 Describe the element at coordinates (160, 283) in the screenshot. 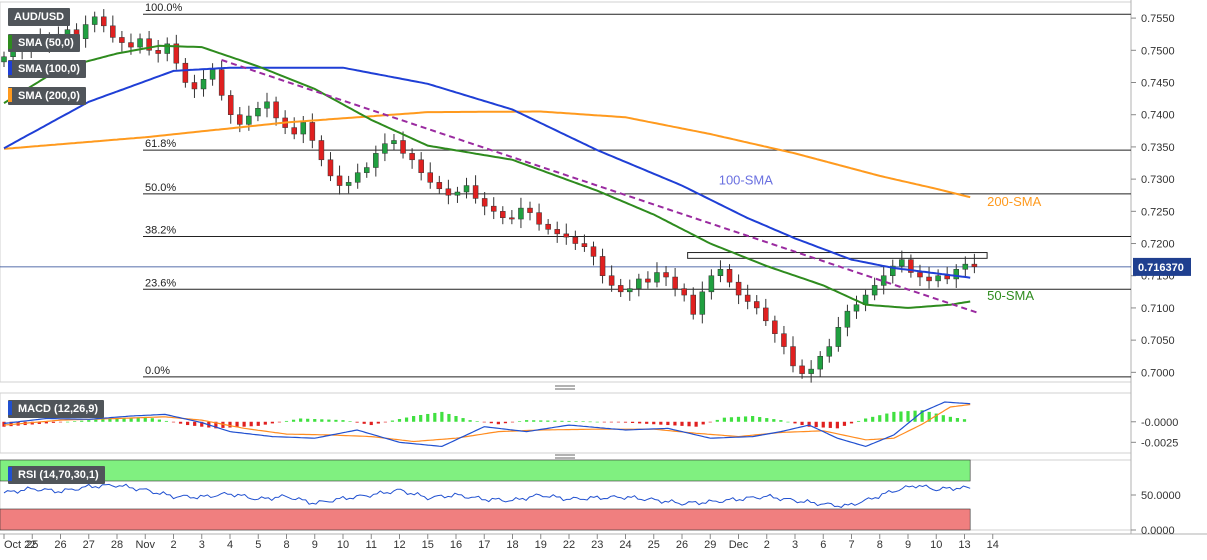

I see `fib-level-label: 23.6%` at that location.